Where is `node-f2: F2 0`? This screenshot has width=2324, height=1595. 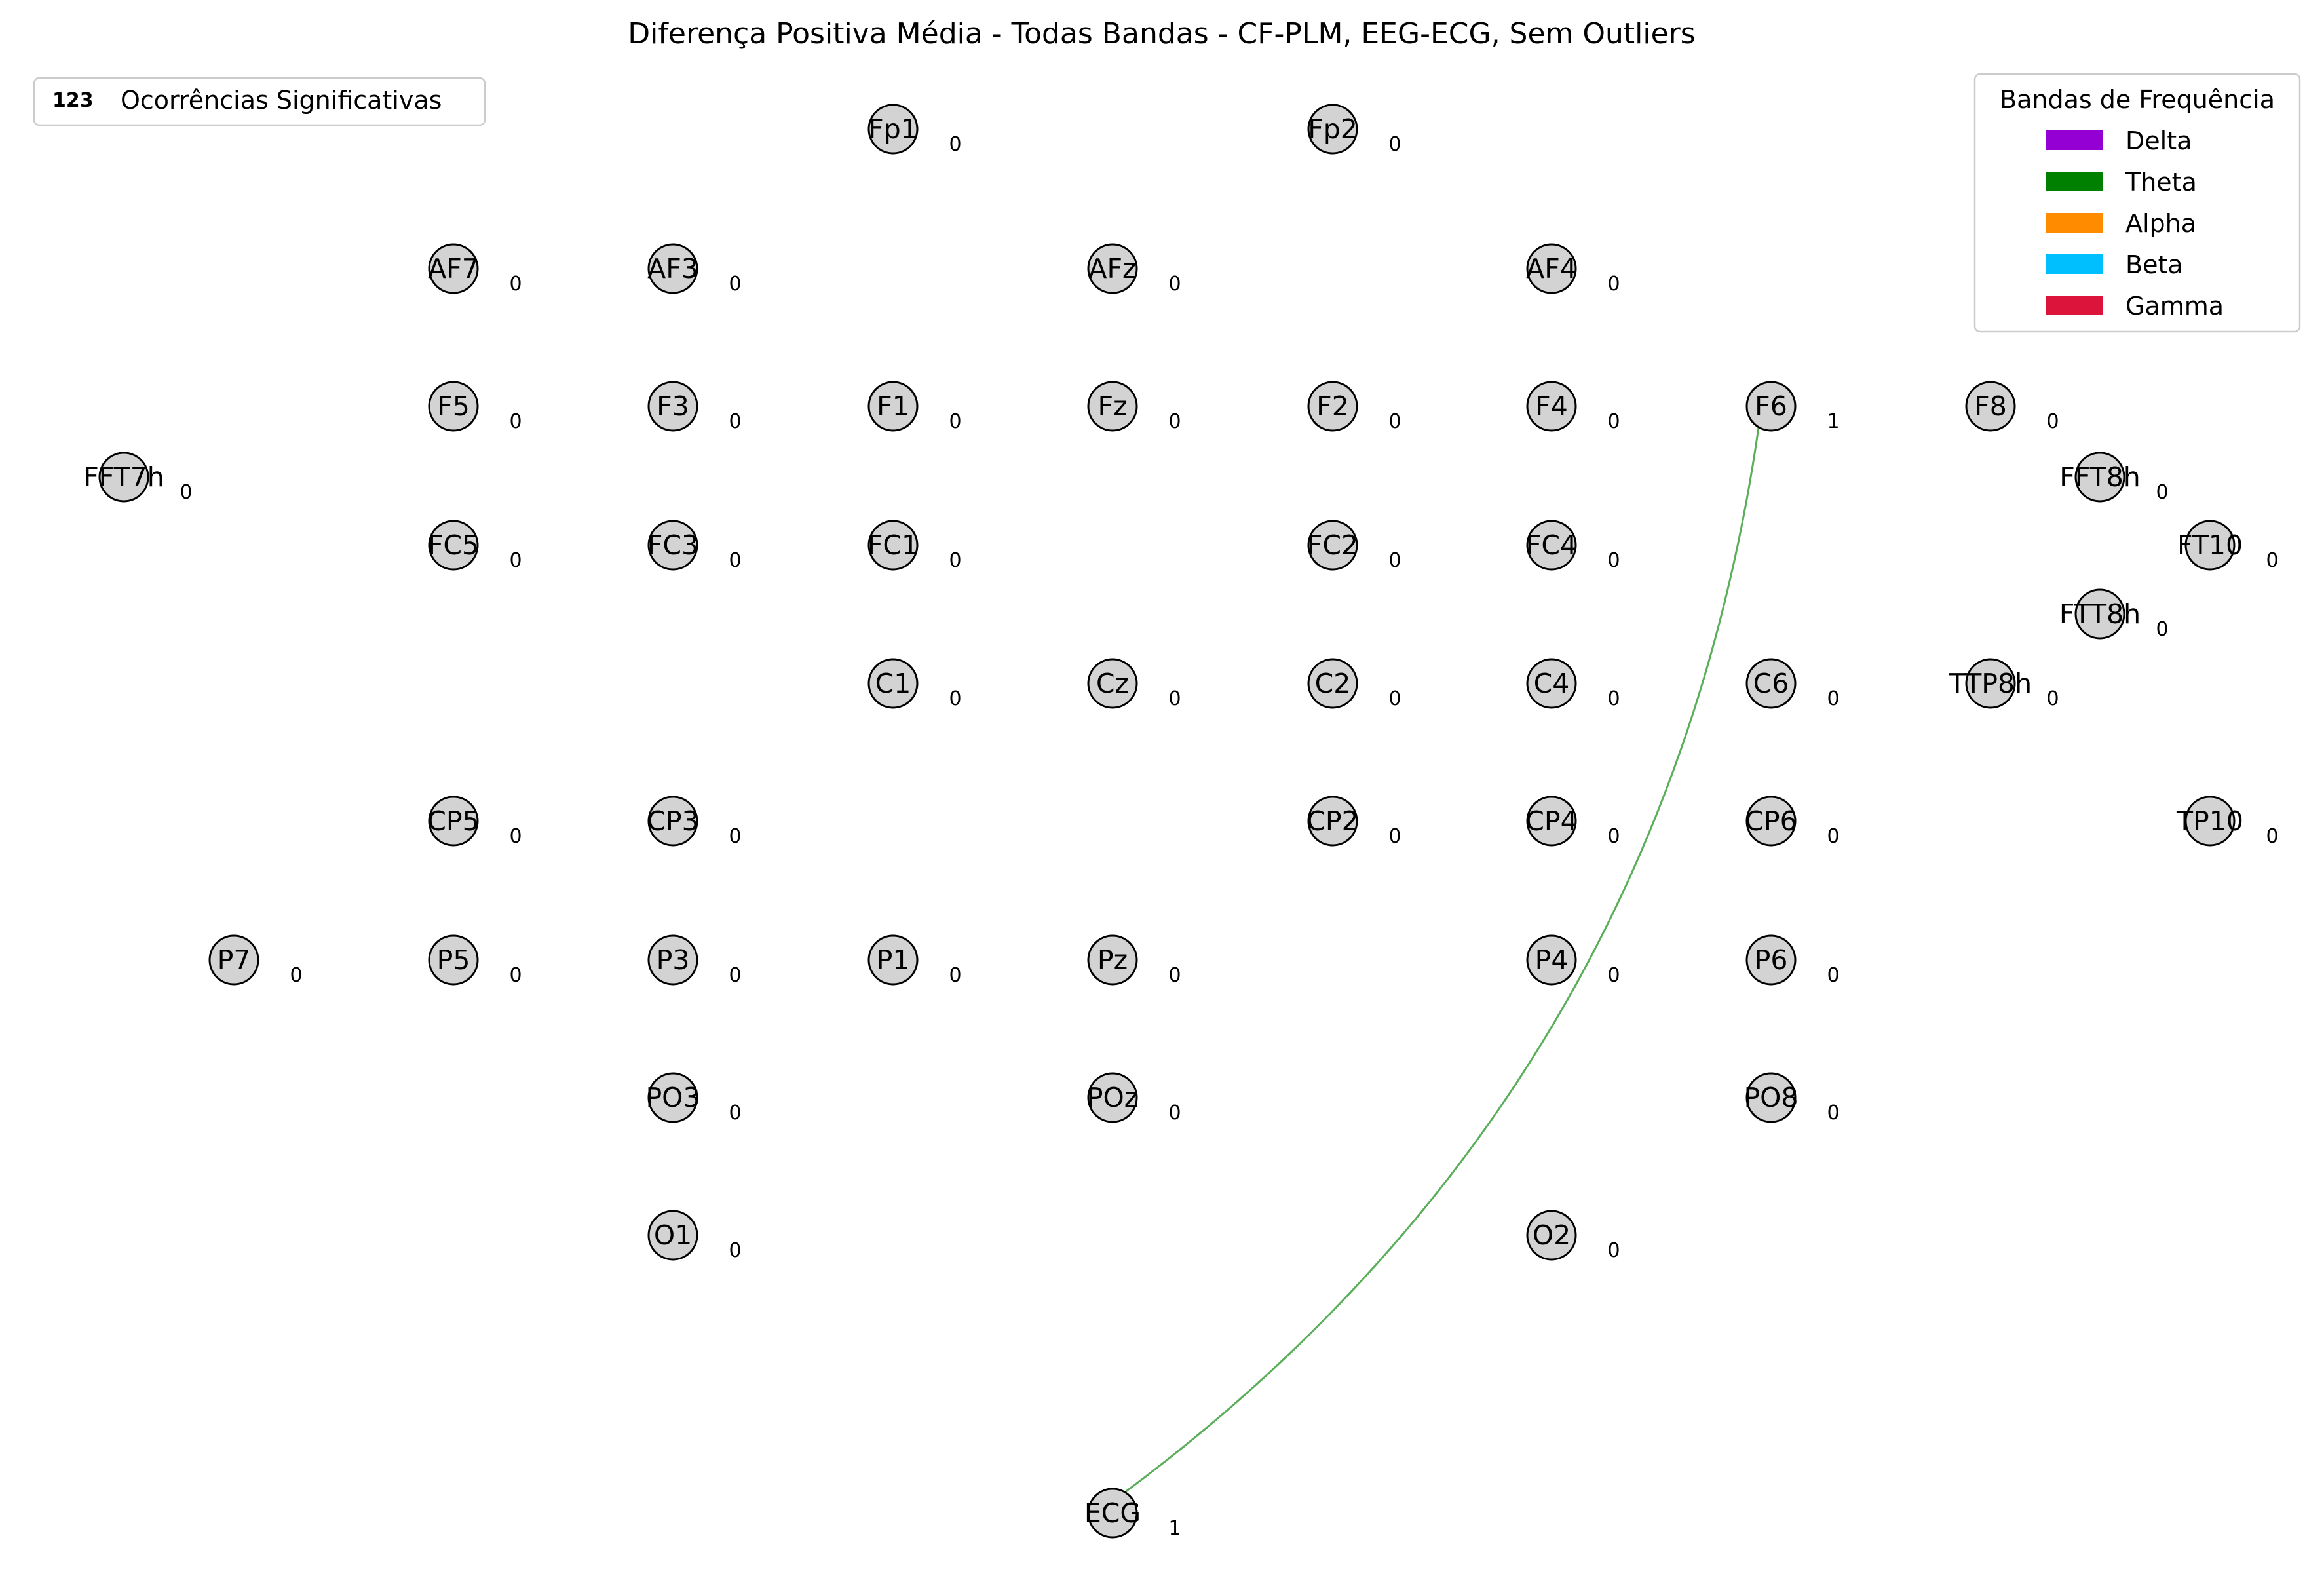 node-f2: F2 0 is located at coordinates (1354, 407).